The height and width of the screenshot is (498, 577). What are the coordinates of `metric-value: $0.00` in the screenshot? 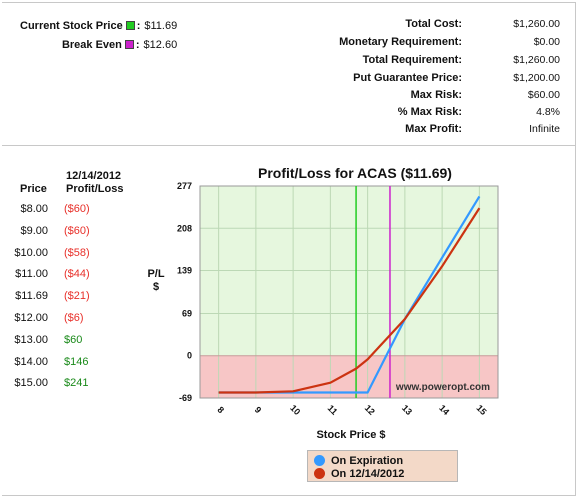 It's located at (546, 42).